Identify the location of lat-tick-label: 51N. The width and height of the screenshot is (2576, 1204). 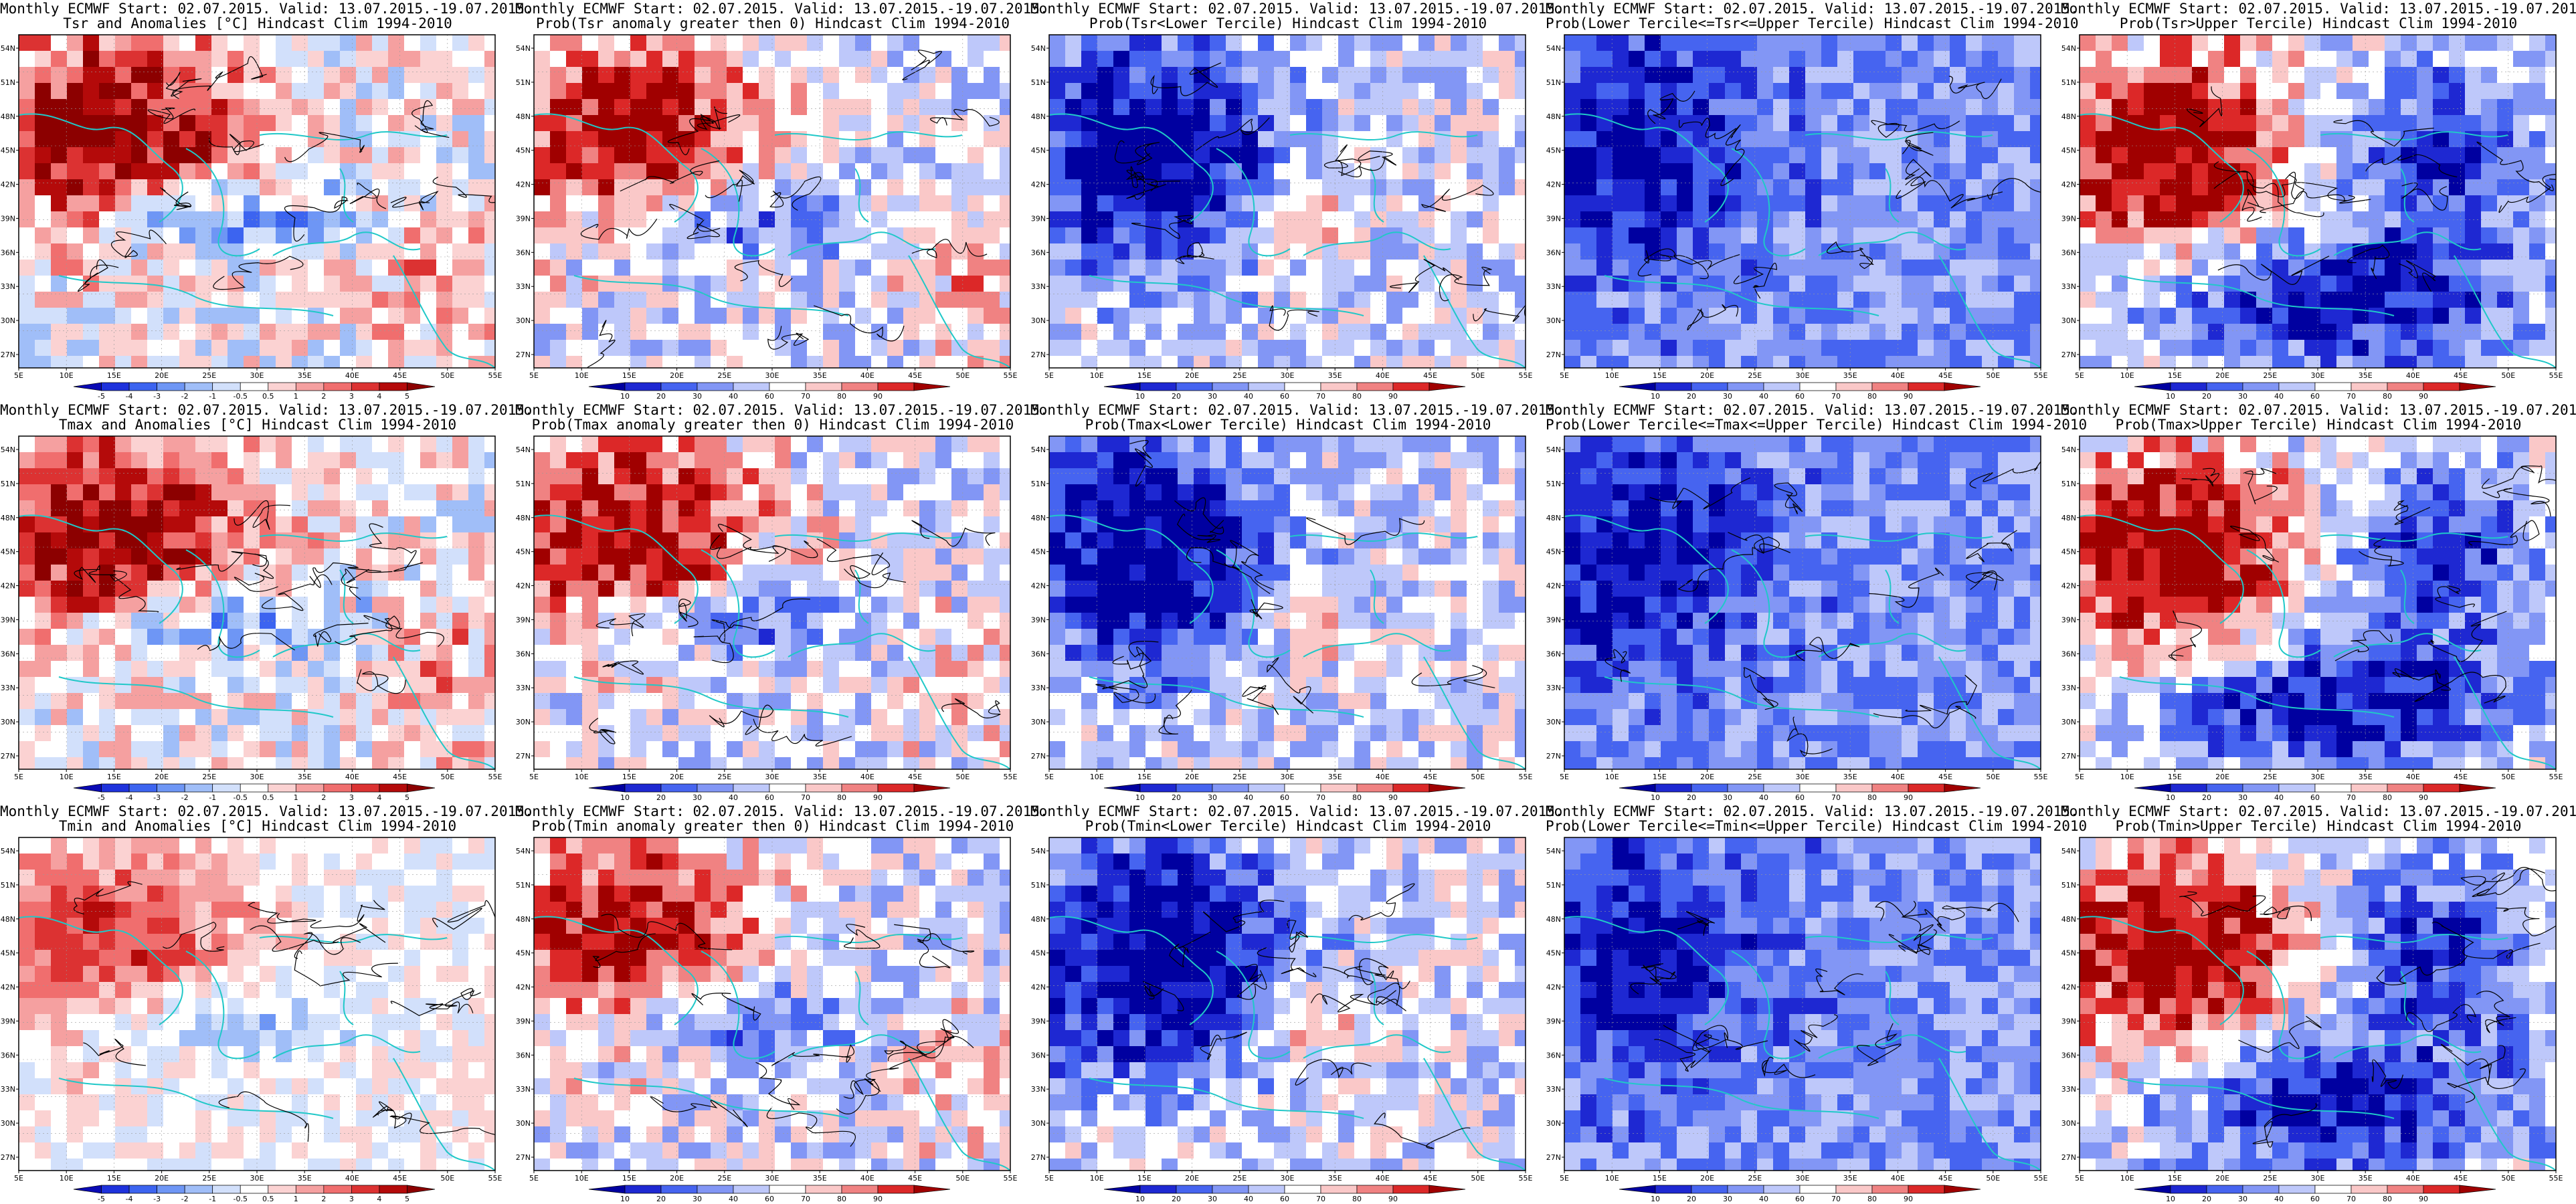
(8, 484).